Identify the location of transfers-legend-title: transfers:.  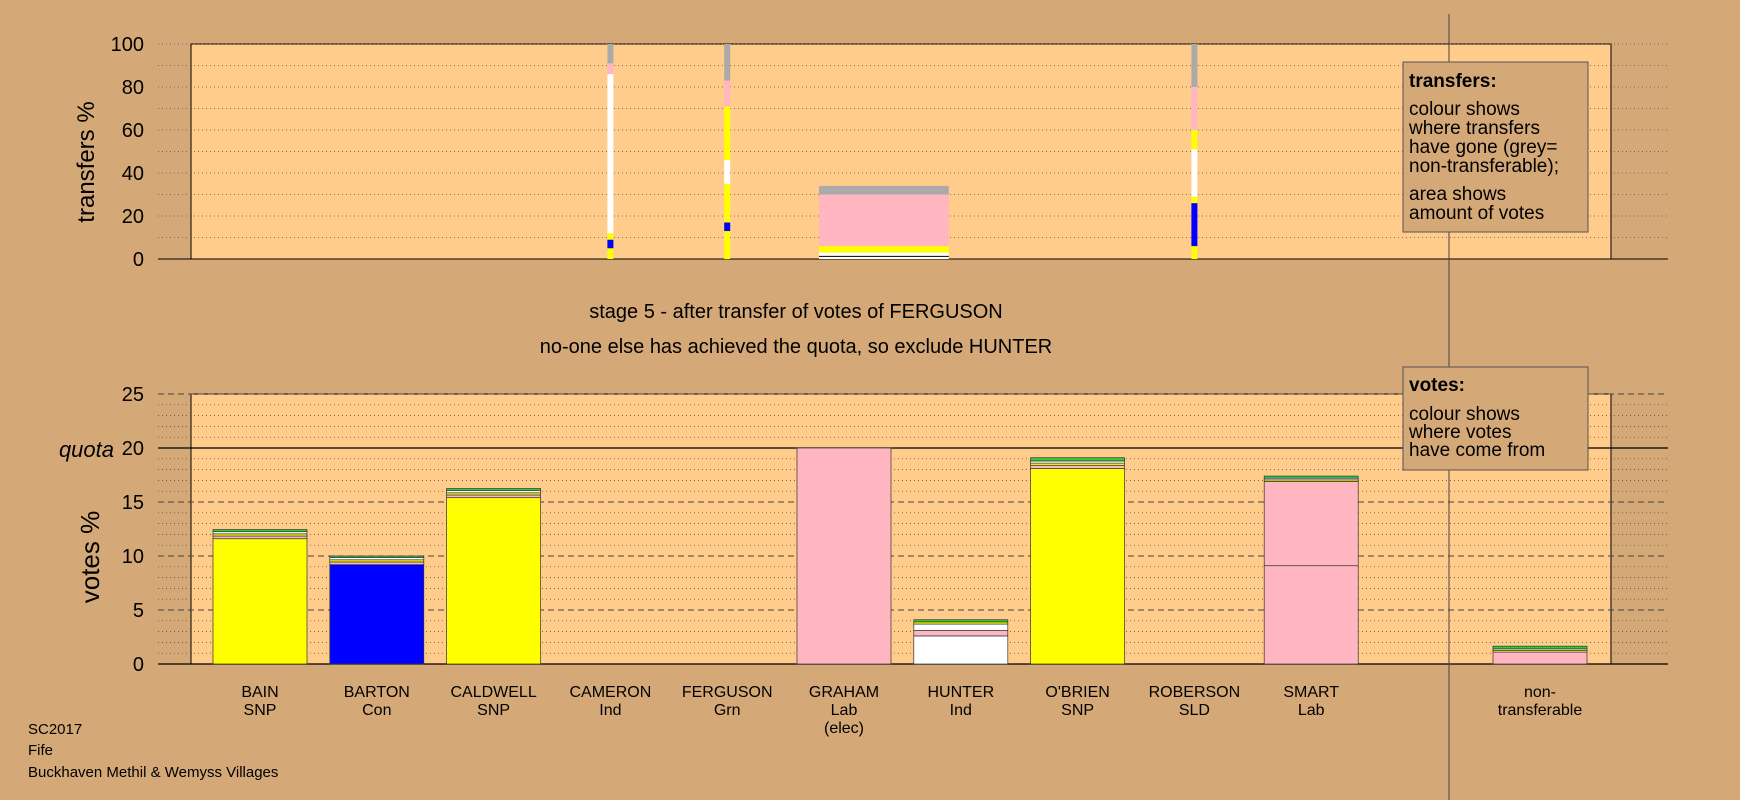
(1453, 81).